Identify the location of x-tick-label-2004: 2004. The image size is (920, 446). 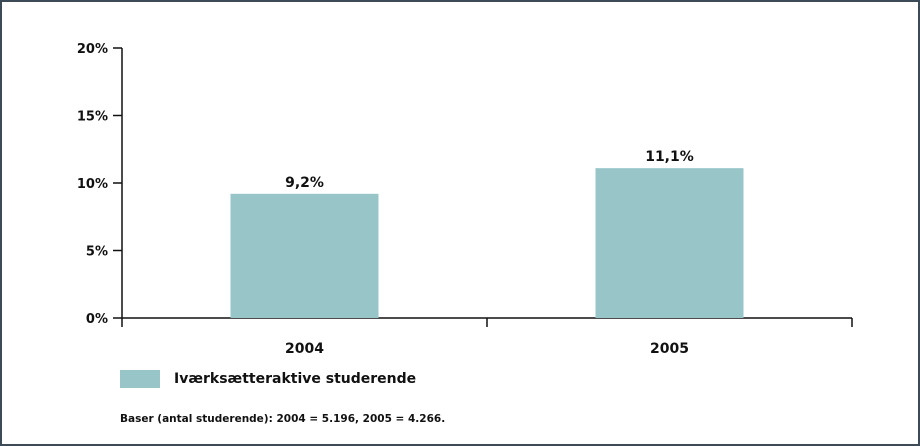
(304, 349).